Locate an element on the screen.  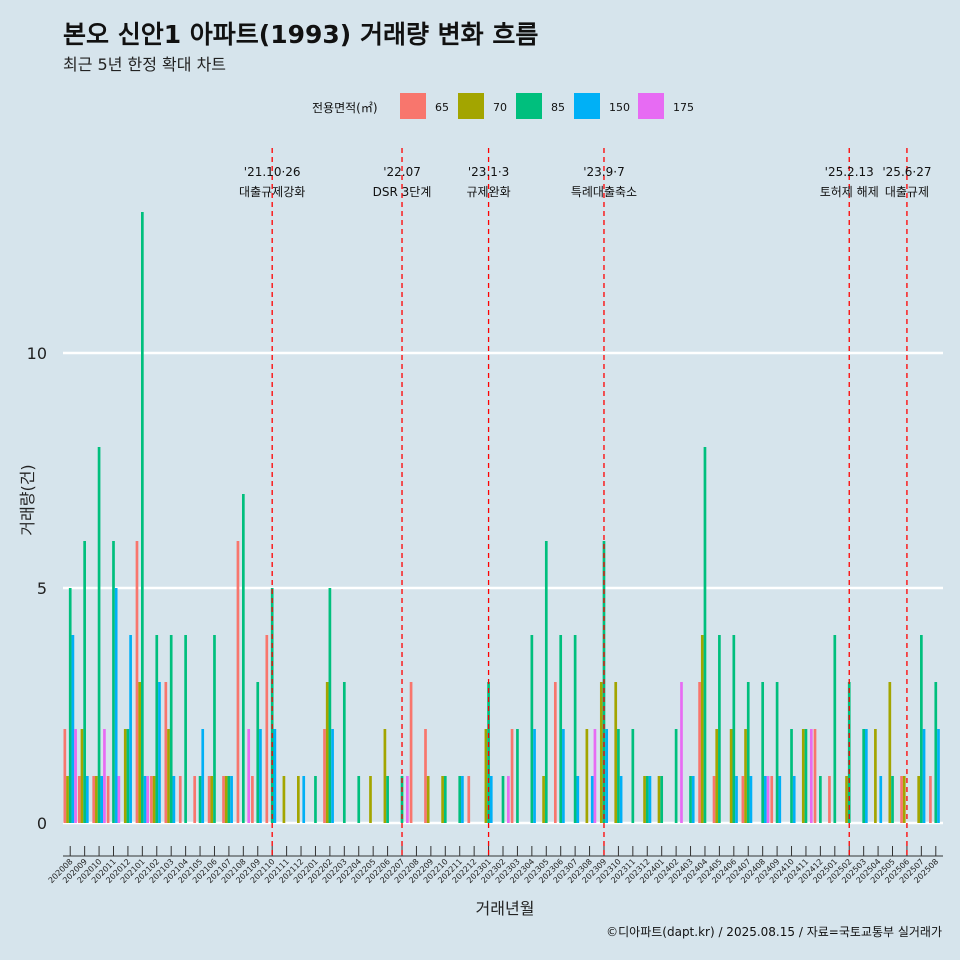
event-text-202309: 특례대출축소 is located at coordinates (604, 192).